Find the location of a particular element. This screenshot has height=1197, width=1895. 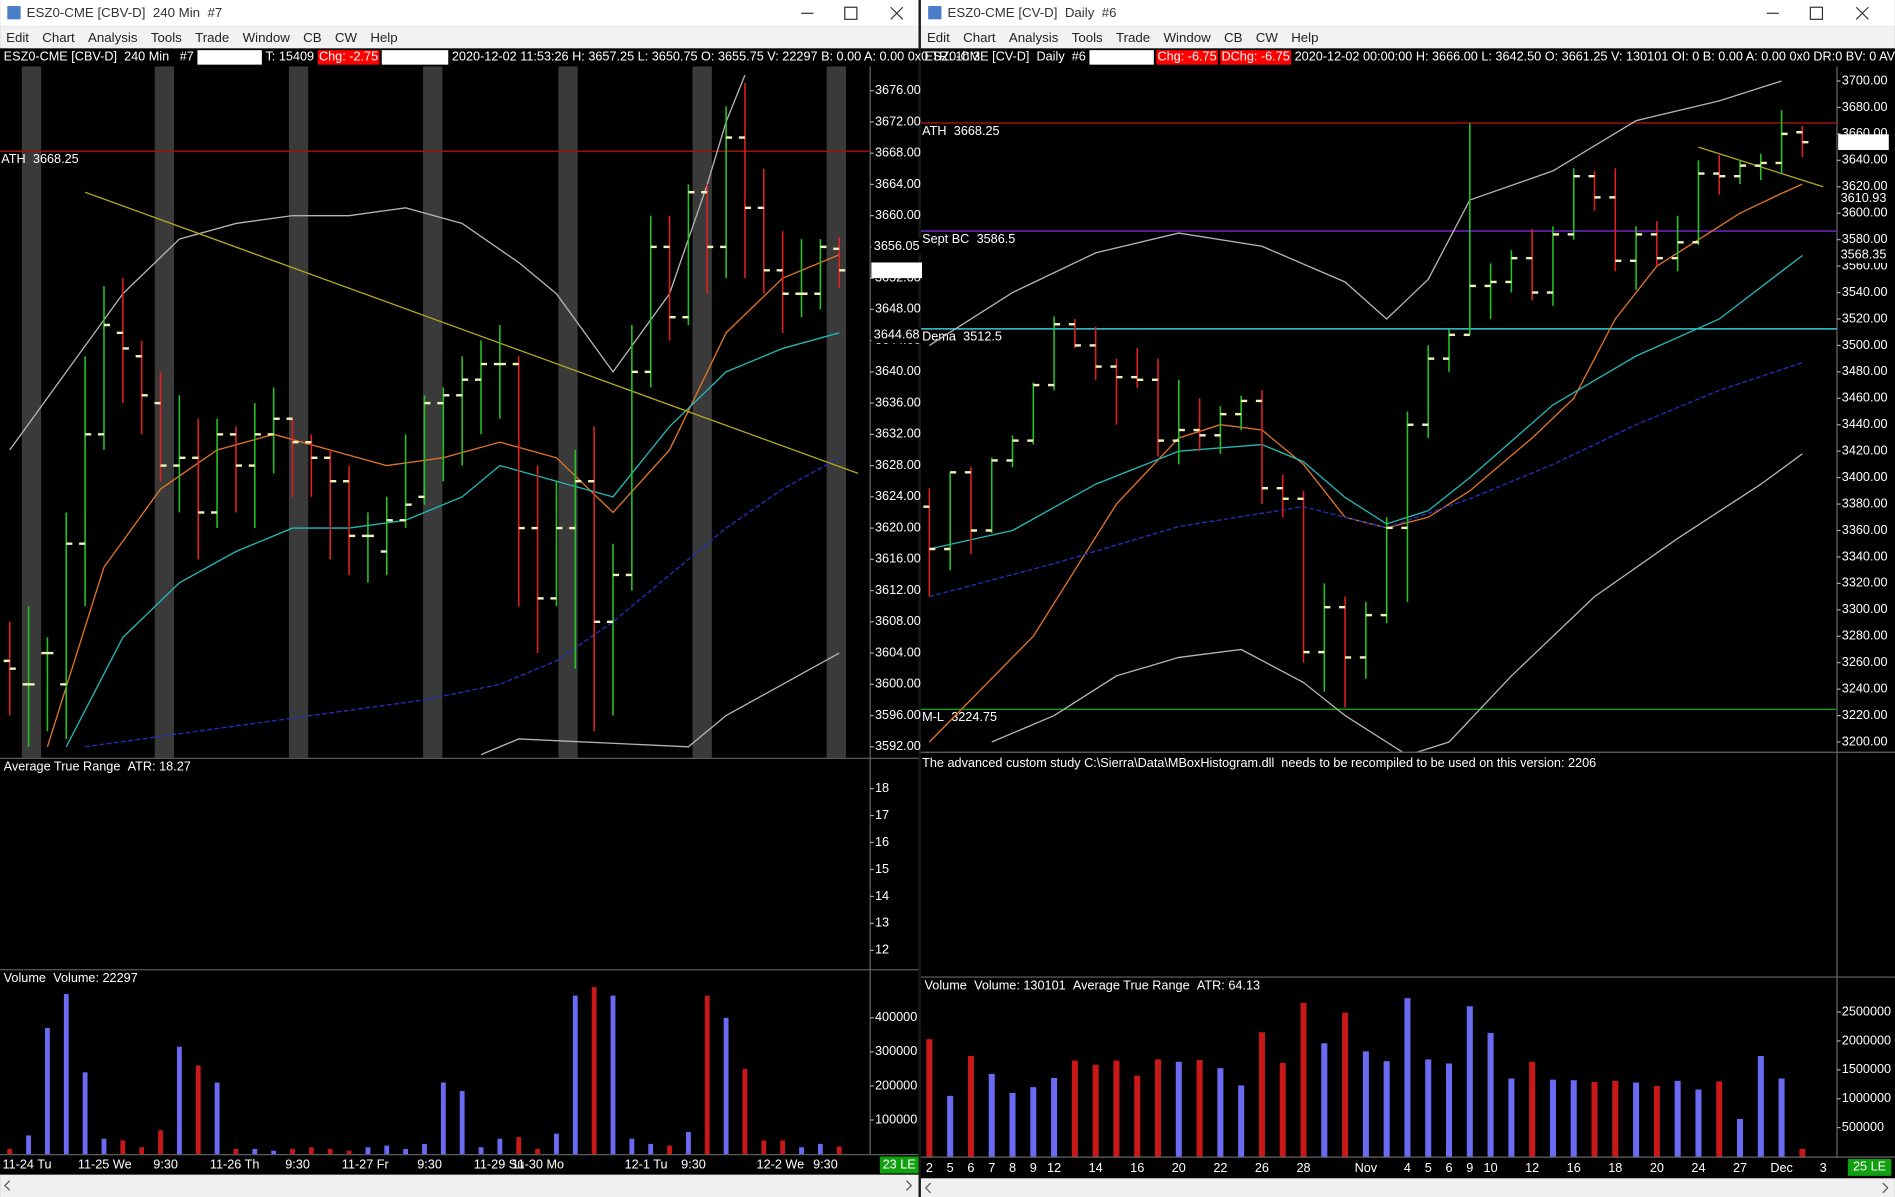

x-tick-label: 11-25 We is located at coordinates (105, 1164).